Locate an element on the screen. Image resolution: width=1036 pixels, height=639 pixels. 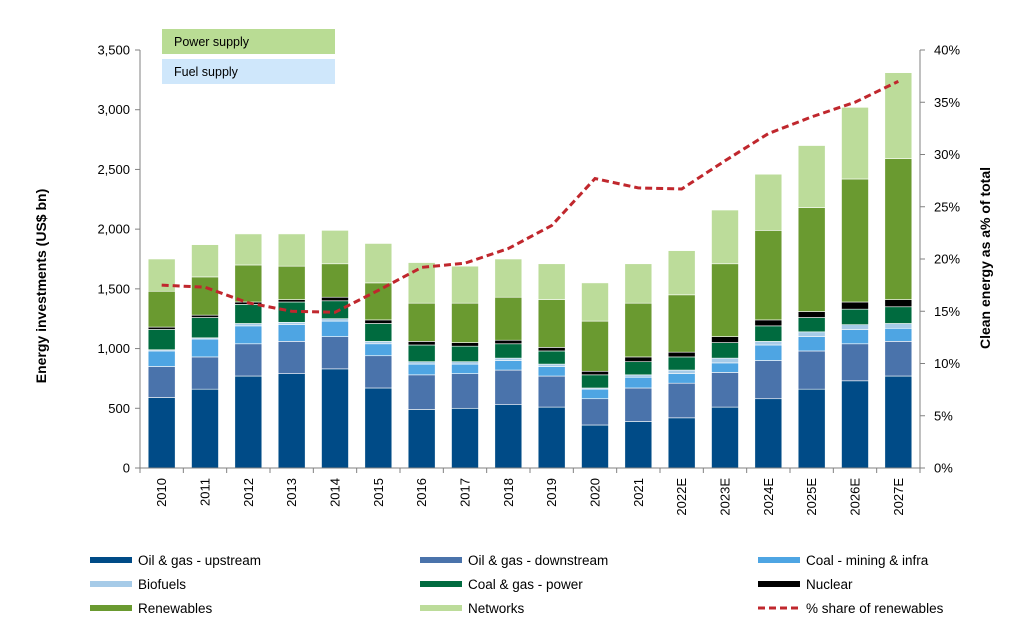
fuel-supply-box is located at coordinates (248, 71).